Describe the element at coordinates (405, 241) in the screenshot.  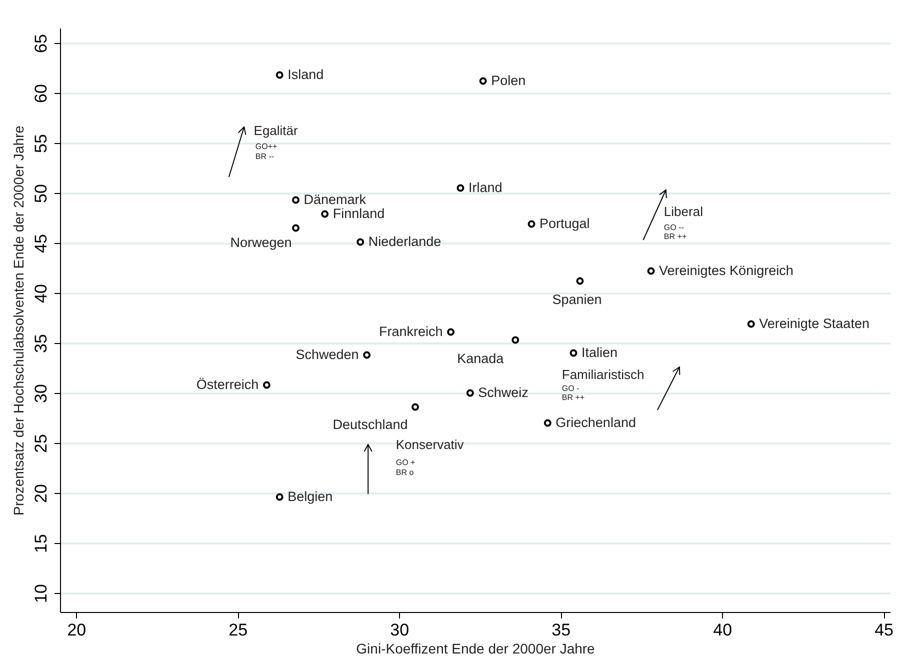
I see `series-label: Niederlande` at that location.